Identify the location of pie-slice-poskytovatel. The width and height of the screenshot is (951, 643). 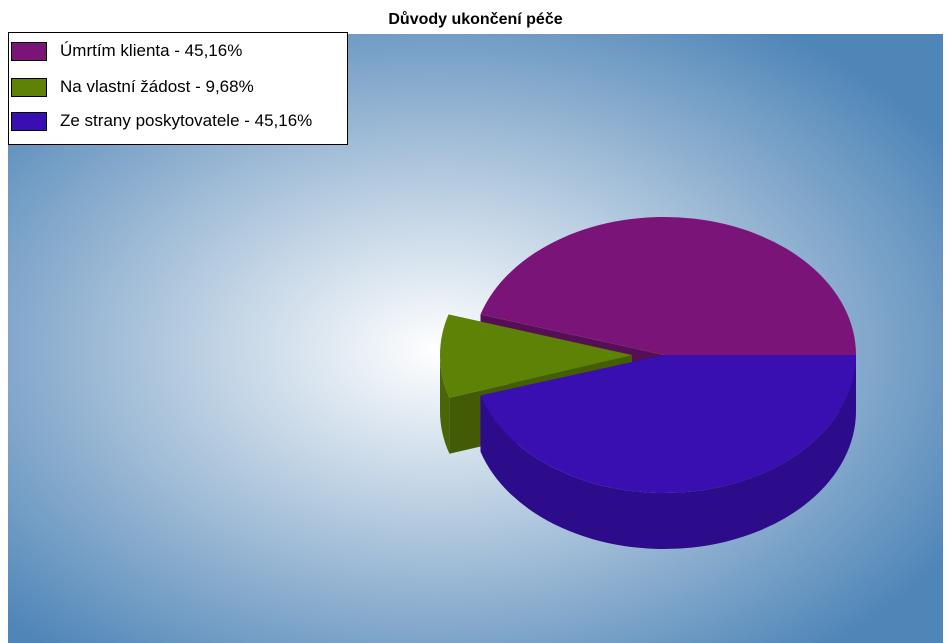
(668, 424).